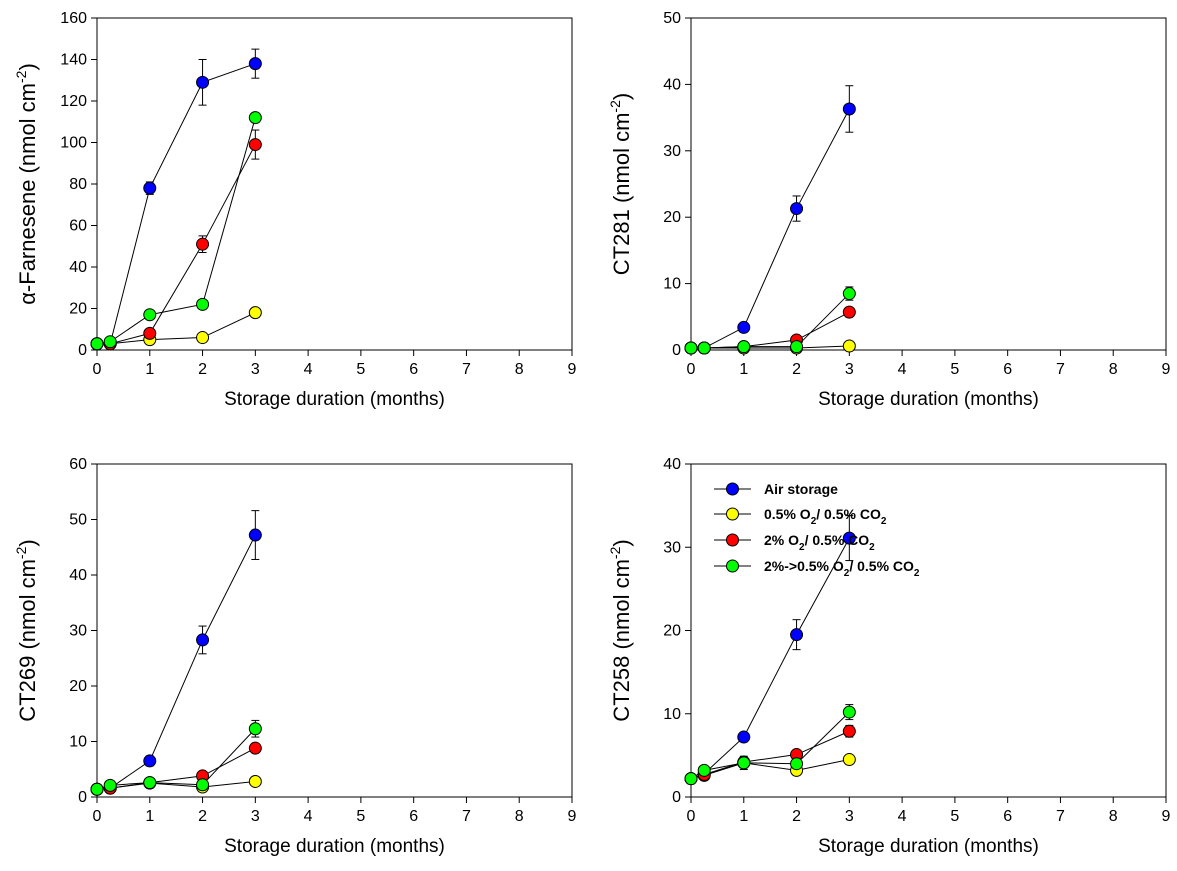 This screenshot has height=871, width=1177. Describe the element at coordinates (928, 399) in the screenshot. I see `x-axis-title: Storage duration (months)` at that location.